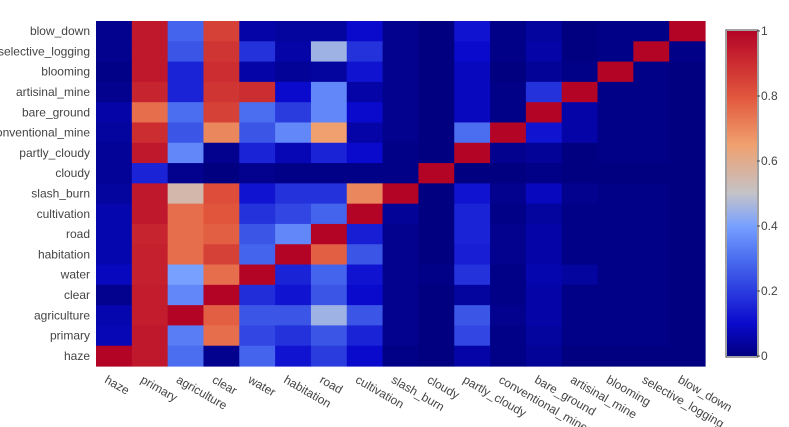 Image resolution: width=789 pixels, height=427 pixels. What do you see at coordinates (261, 385) in the screenshot?
I see `x-tick-label: water` at bounding box center [261, 385].